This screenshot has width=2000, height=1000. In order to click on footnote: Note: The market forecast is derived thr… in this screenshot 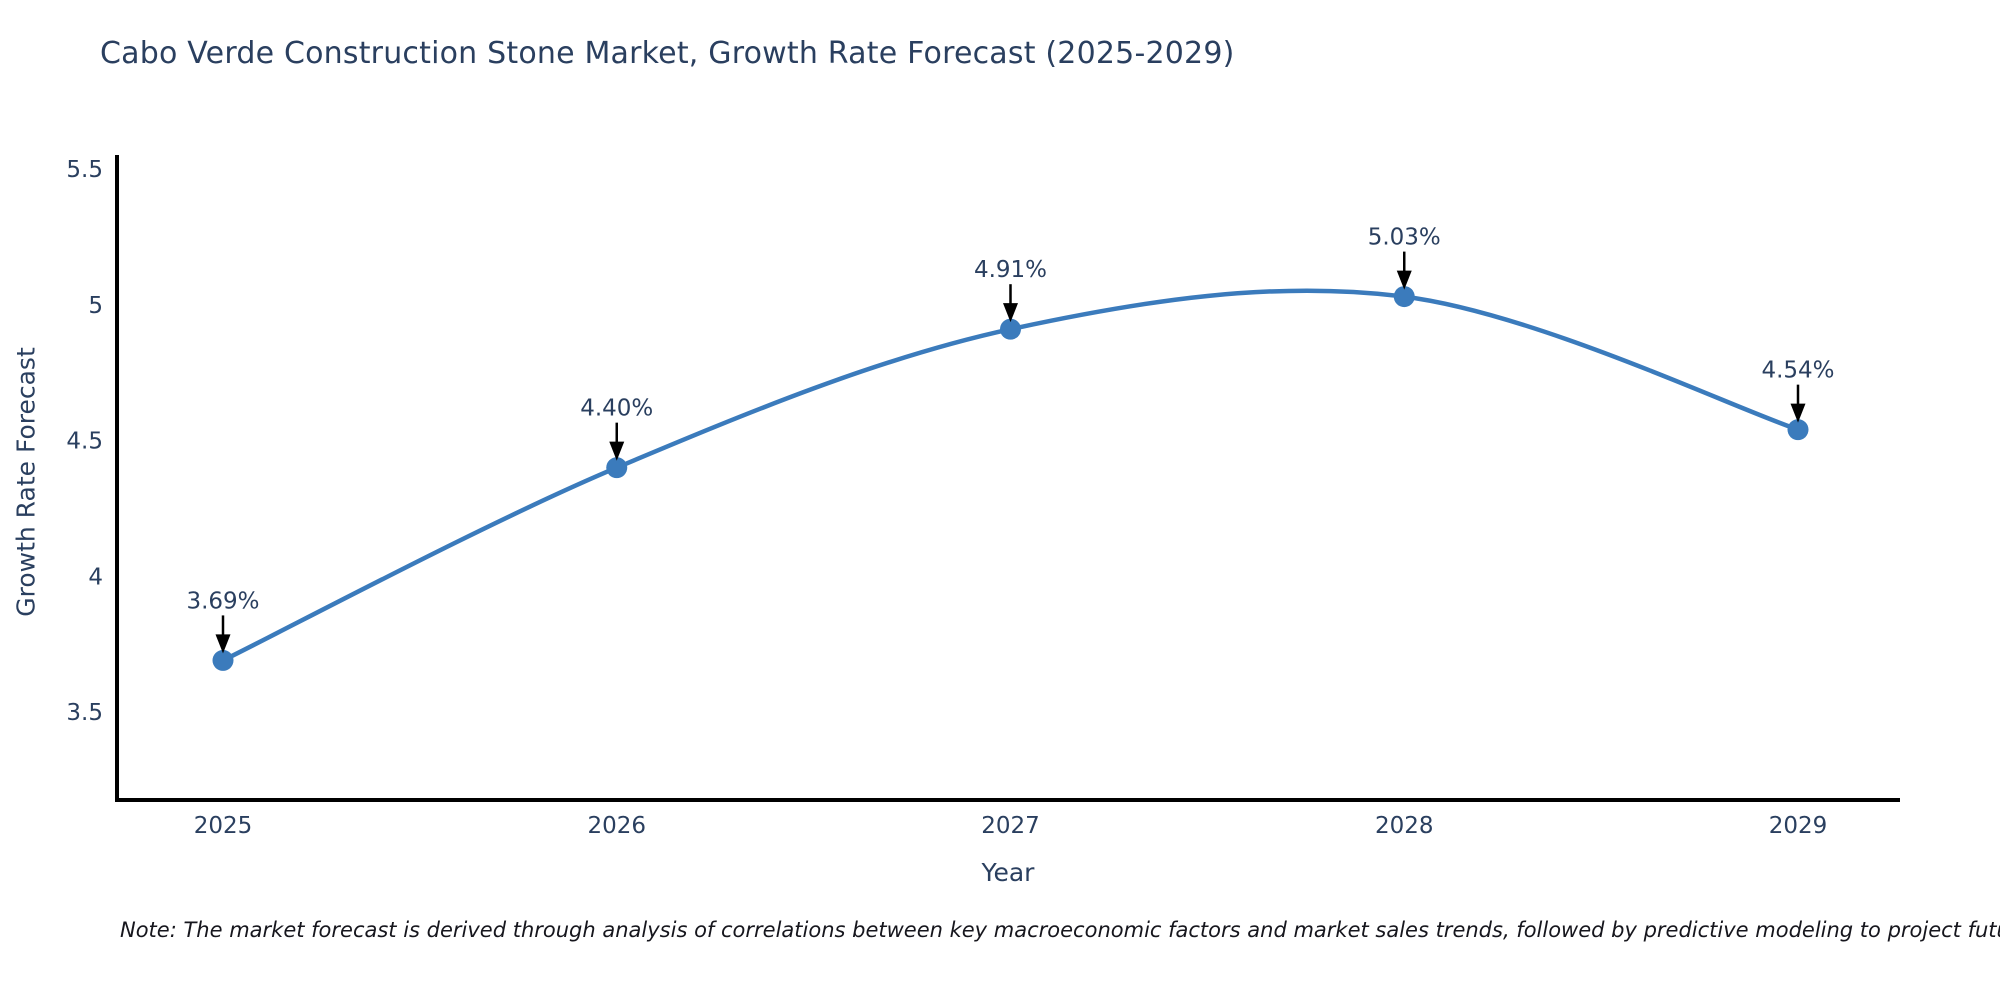, I will do `click(1060, 930)`.